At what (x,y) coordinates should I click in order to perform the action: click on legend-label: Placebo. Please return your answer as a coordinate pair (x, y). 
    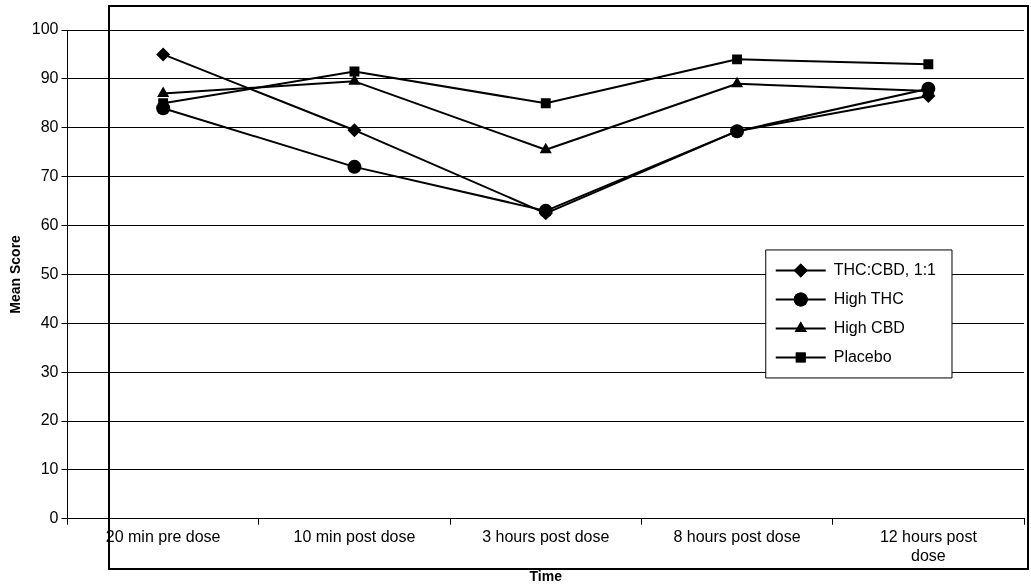
    Looking at the image, I should click on (862, 356).